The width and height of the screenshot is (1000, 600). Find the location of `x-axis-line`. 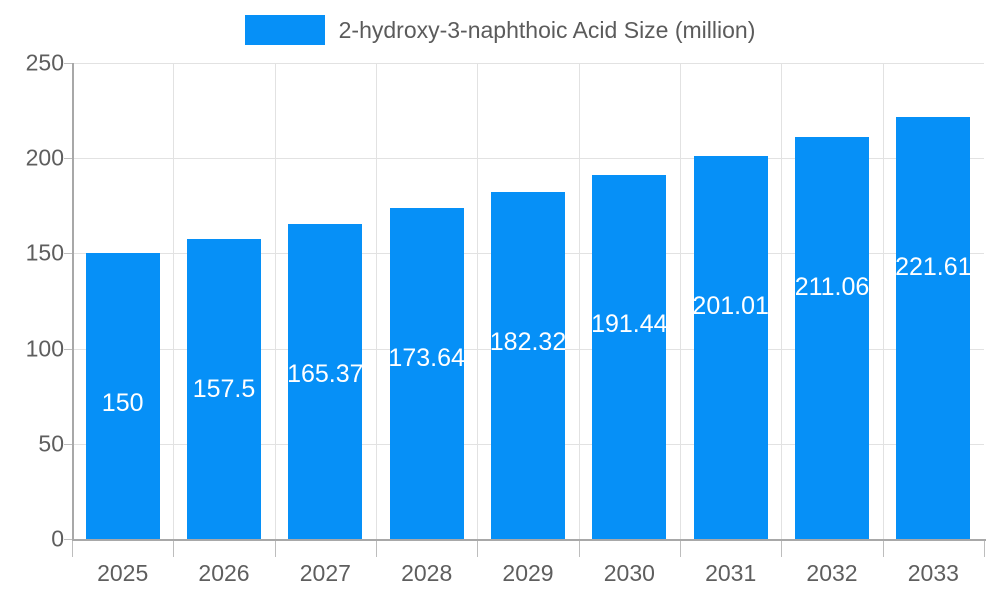

x-axis-line is located at coordinates (529, 540).